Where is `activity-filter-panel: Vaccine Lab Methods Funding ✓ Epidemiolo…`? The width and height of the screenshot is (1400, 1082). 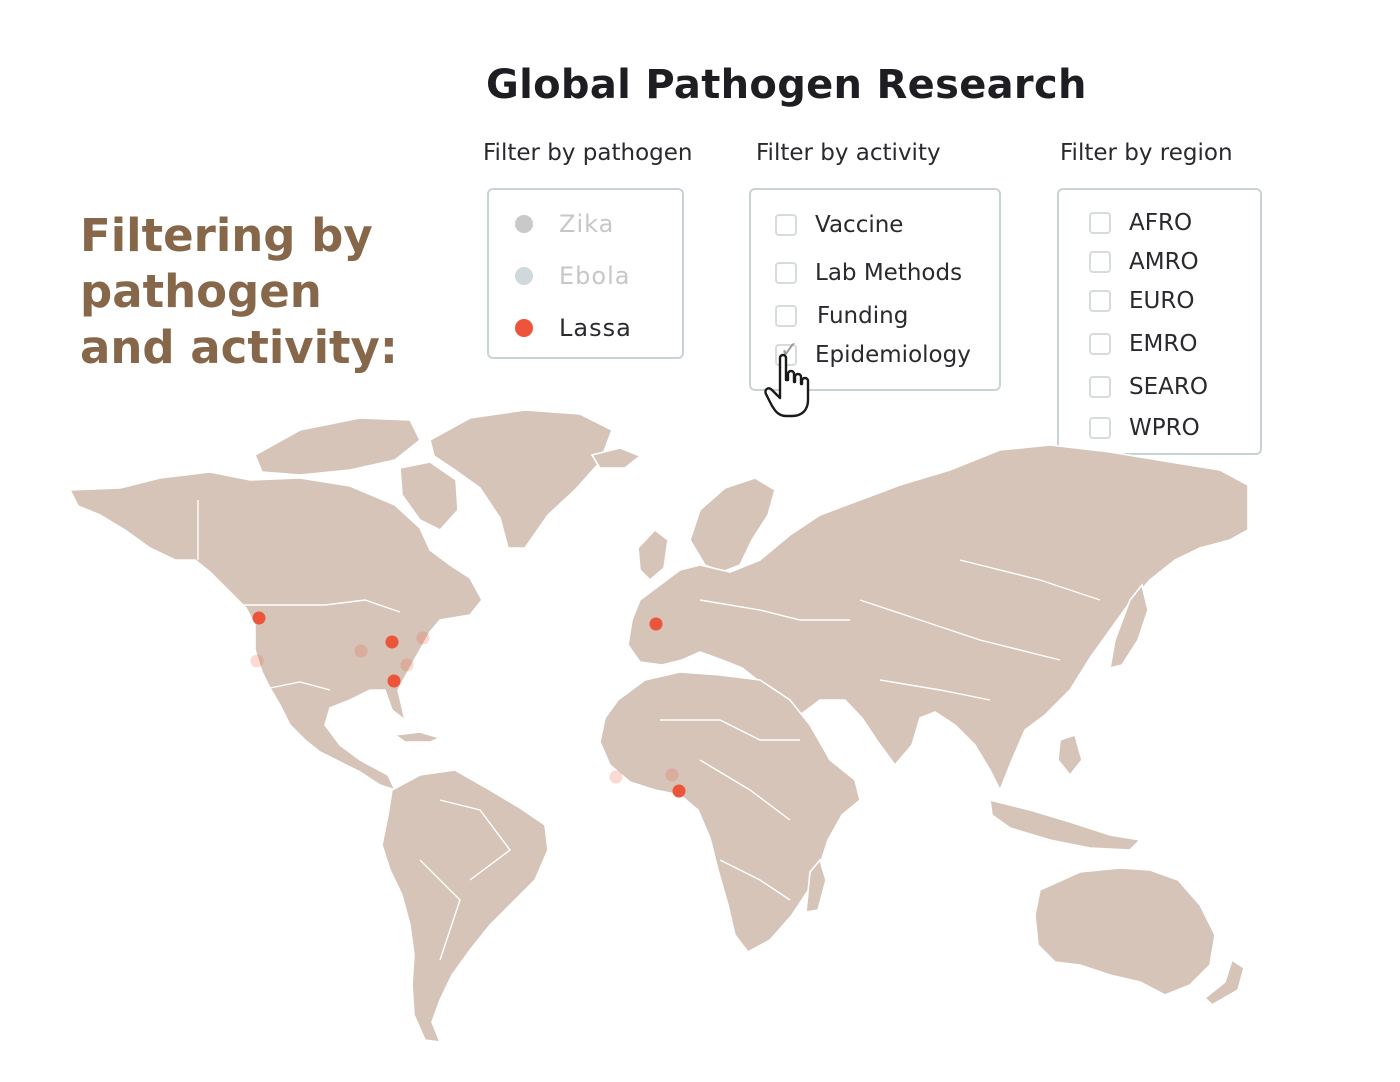 activity-filter-panel: Vaccine Lab Methods Funding ✓ Epidemiolo… is located at coordinates (875, 289).